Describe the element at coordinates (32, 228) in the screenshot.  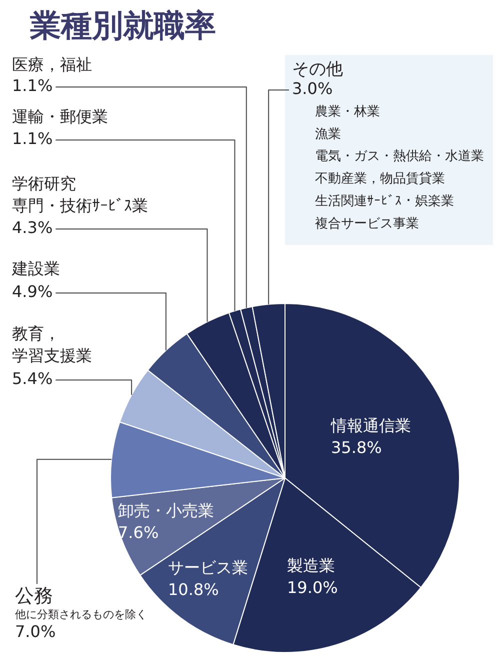
I see `data-label: 4.3%` at that location.